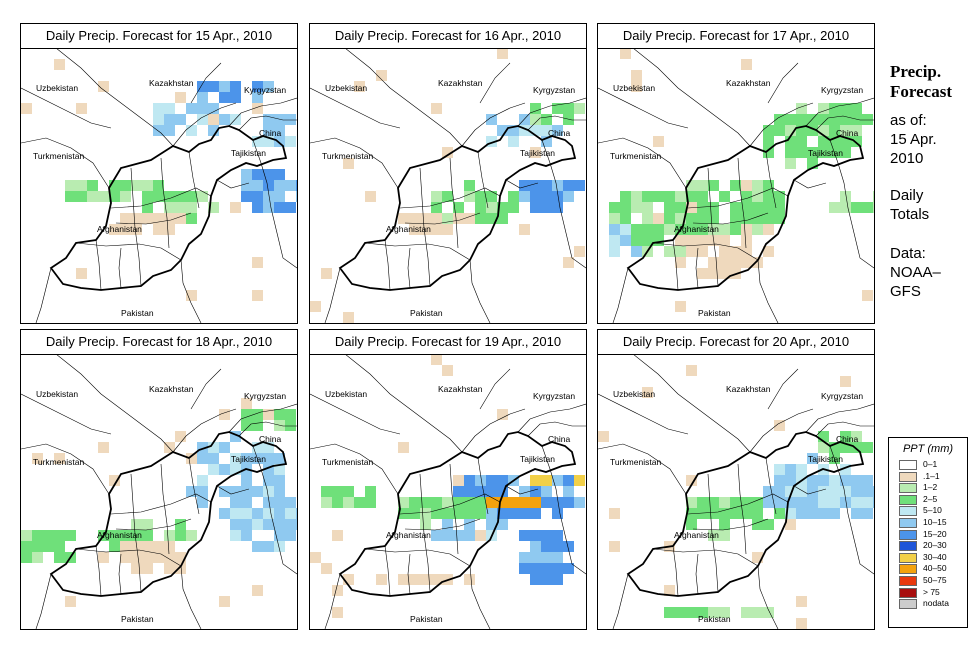 The width and height of the screenshot is (975, 646). What do you see at coordinates (537, 153) in the screenshot?
I see `country-label: Tajikistan` at bounding box center [537, 153].